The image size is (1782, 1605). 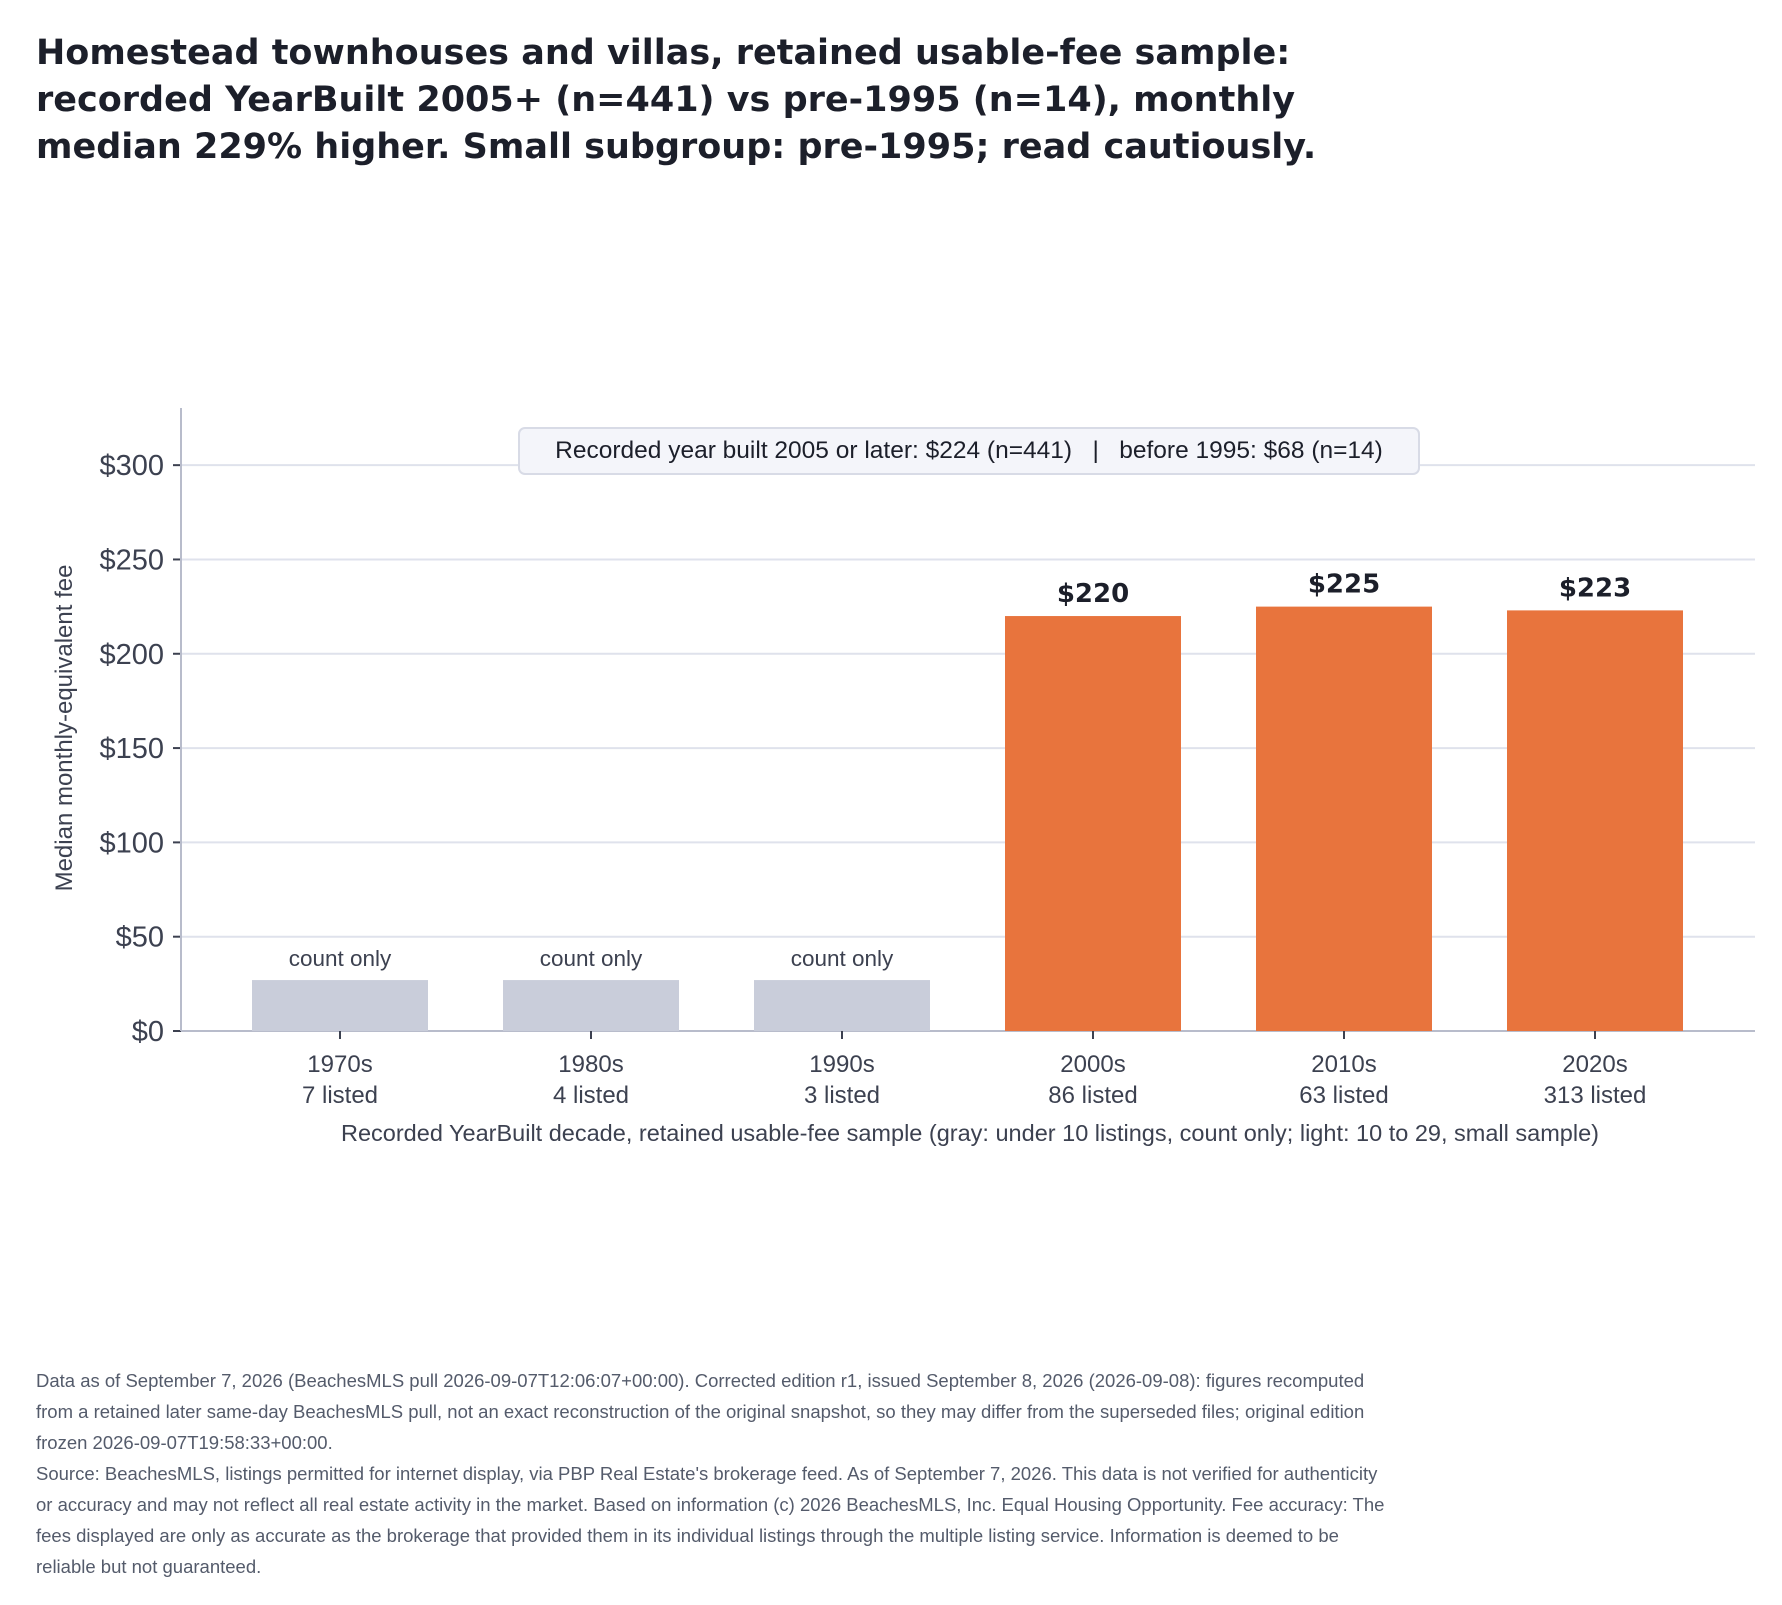 What do you see at coordinates (590, 1064) in the screenshot?
I see `x-tick-label: 1980s` at bounding box center [590, 1064].